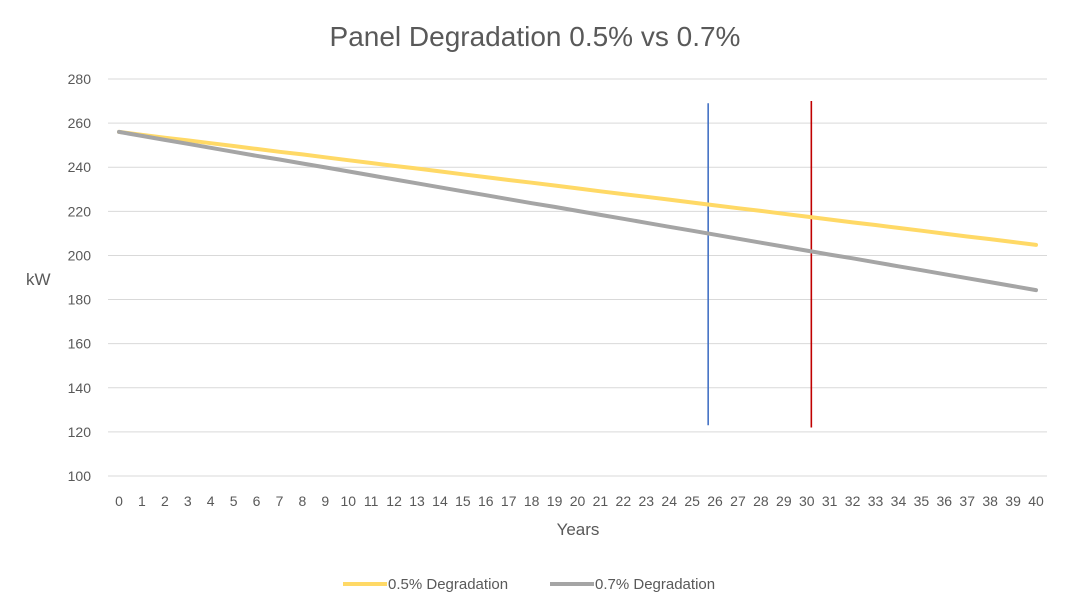 The image size is (1071, 609). Describe the element at coordinates (1036, 501) in the screenshot. I see `x-tick-label: 40` at that location.